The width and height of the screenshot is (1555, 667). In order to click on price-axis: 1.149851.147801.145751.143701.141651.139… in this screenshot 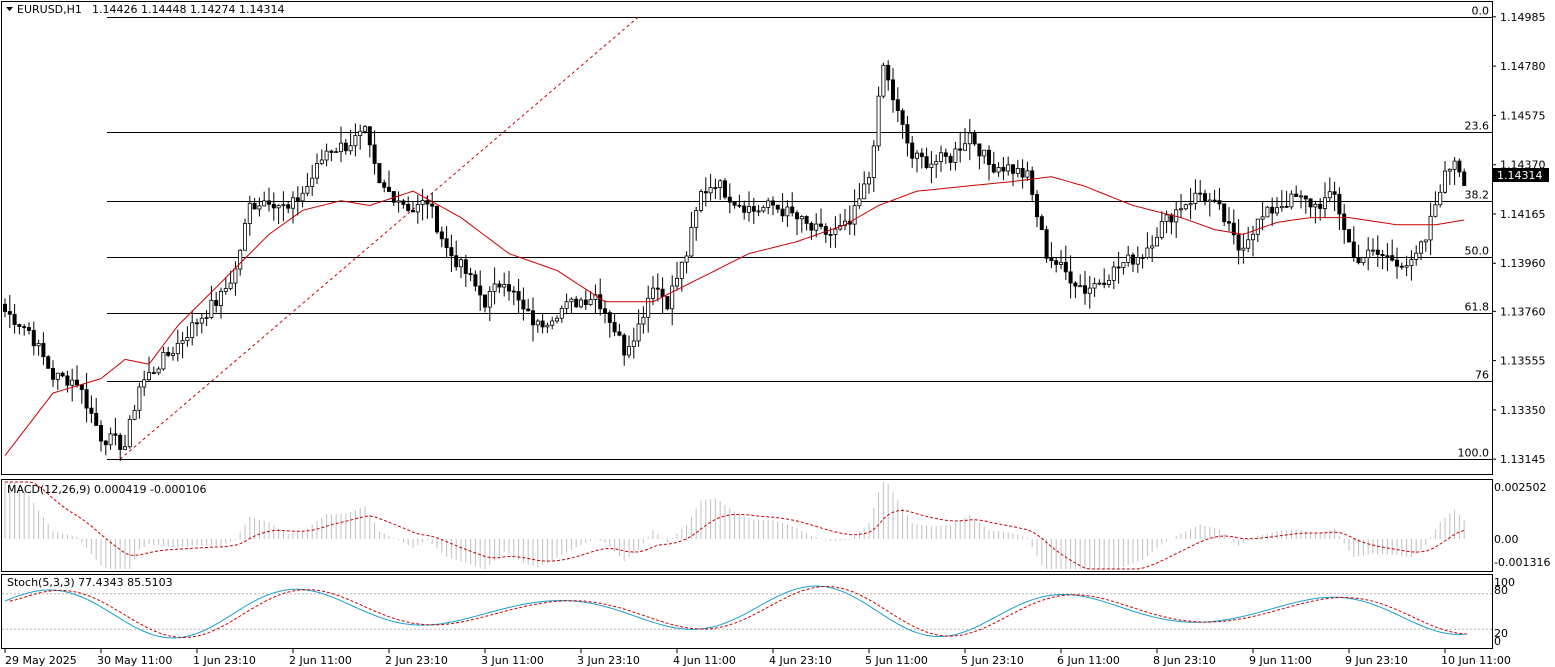, I will do `click(1519, 238)`.